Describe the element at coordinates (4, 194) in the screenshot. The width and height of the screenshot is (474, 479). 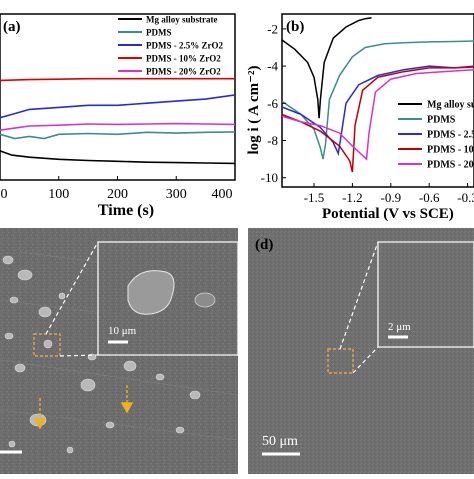
I see `x-tick-label: 0` at that location.